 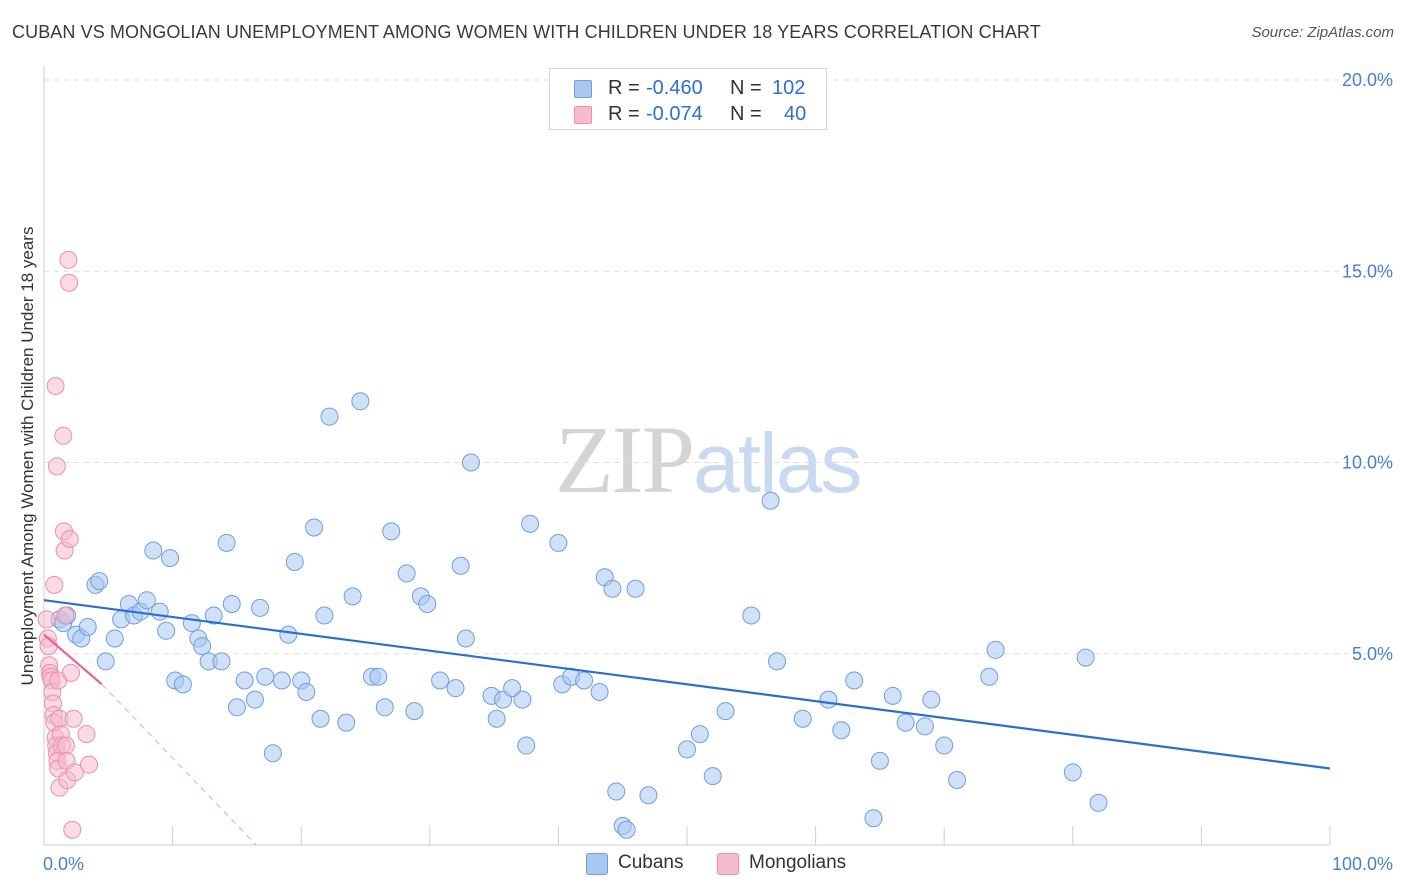 I want to click on y-tick-label: 5.0%, so click(x=1372, y=654).